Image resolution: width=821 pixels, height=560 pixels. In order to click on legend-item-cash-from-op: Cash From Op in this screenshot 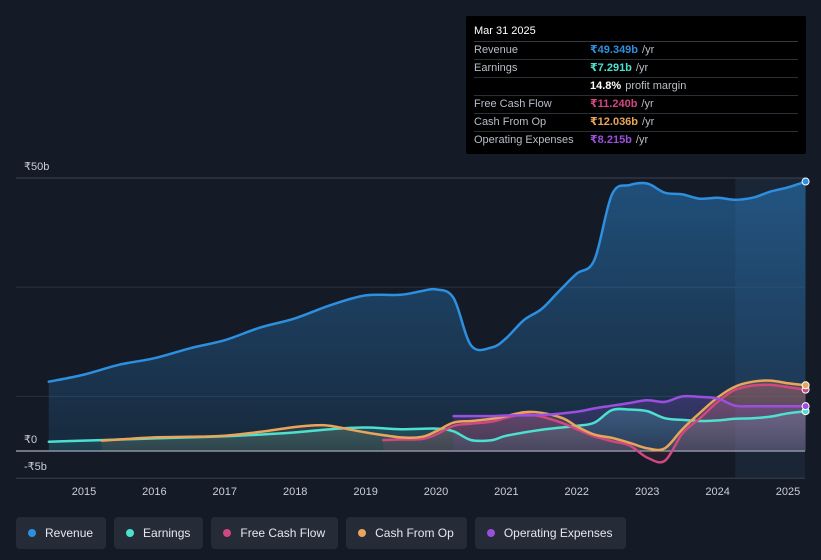, I will do `click(406, 533)`.